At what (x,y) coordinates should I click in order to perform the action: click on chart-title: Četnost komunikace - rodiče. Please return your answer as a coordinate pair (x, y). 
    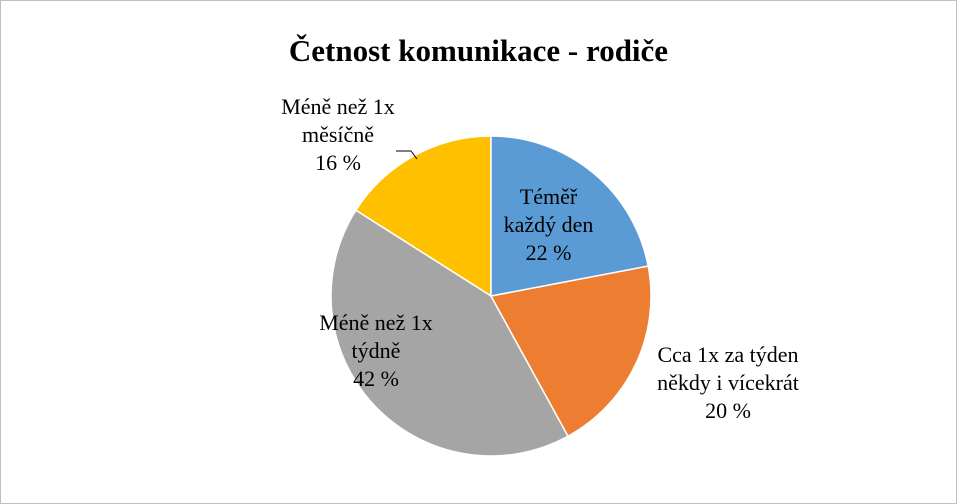
    Looking at the image, I should click on (478, 50).